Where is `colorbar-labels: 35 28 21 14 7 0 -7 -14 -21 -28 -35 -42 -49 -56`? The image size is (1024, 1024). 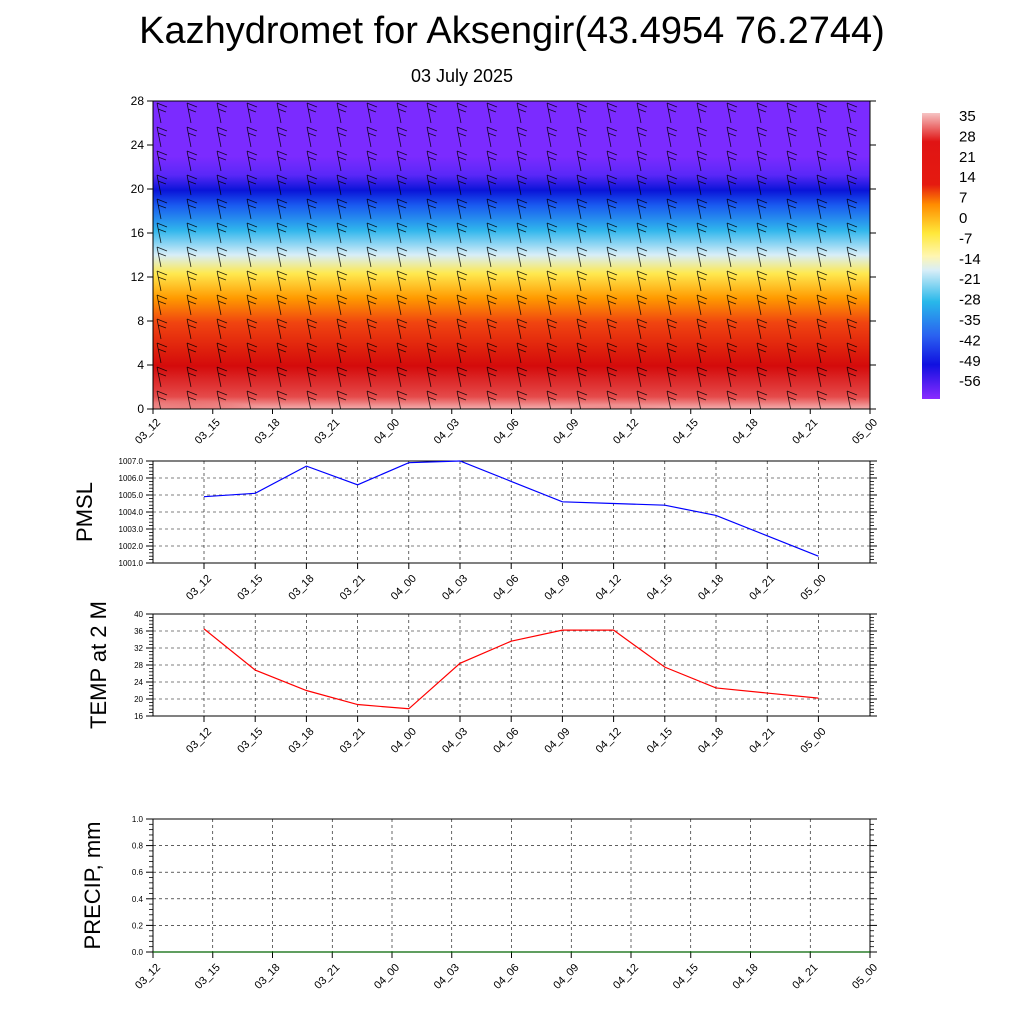 colorbar-labels: 35 28 21 14 7 0 -7 -14 -21 -28 -35 -42 -49 -56 is located at coordinates (970, 249).